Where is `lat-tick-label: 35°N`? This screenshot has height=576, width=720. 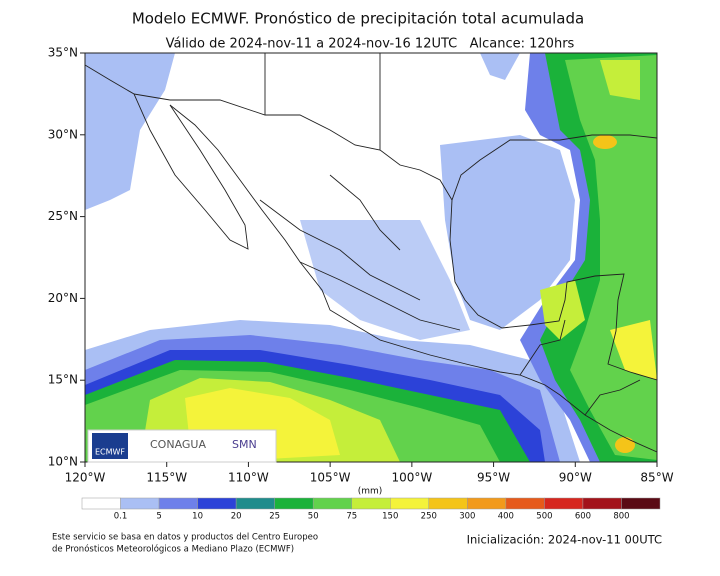 lat-tick-label: 35°N is located at coordinates (63, 53).